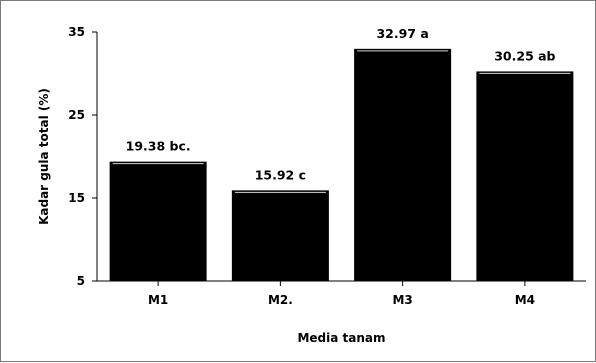 The image size is (596, 363). What do you see at coordinates (341, 338) in the screenshot?
I see `x-axis-title: Media tanam` at bounding box center [341, 338].